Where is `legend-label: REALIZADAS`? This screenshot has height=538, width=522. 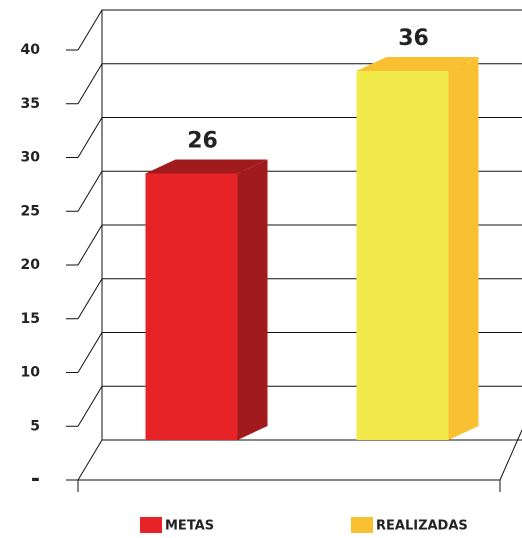
legend-label: REALIZADAS is located at coordinates (422, 526).